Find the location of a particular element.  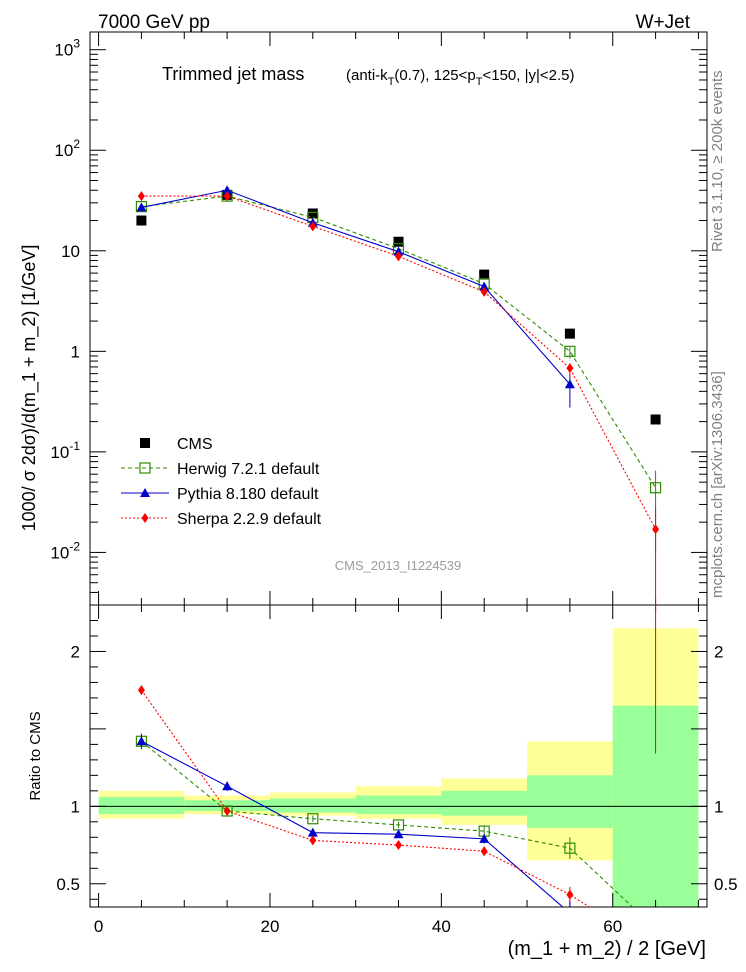

pythia-ratio-line is located at coordinates (352, 823).